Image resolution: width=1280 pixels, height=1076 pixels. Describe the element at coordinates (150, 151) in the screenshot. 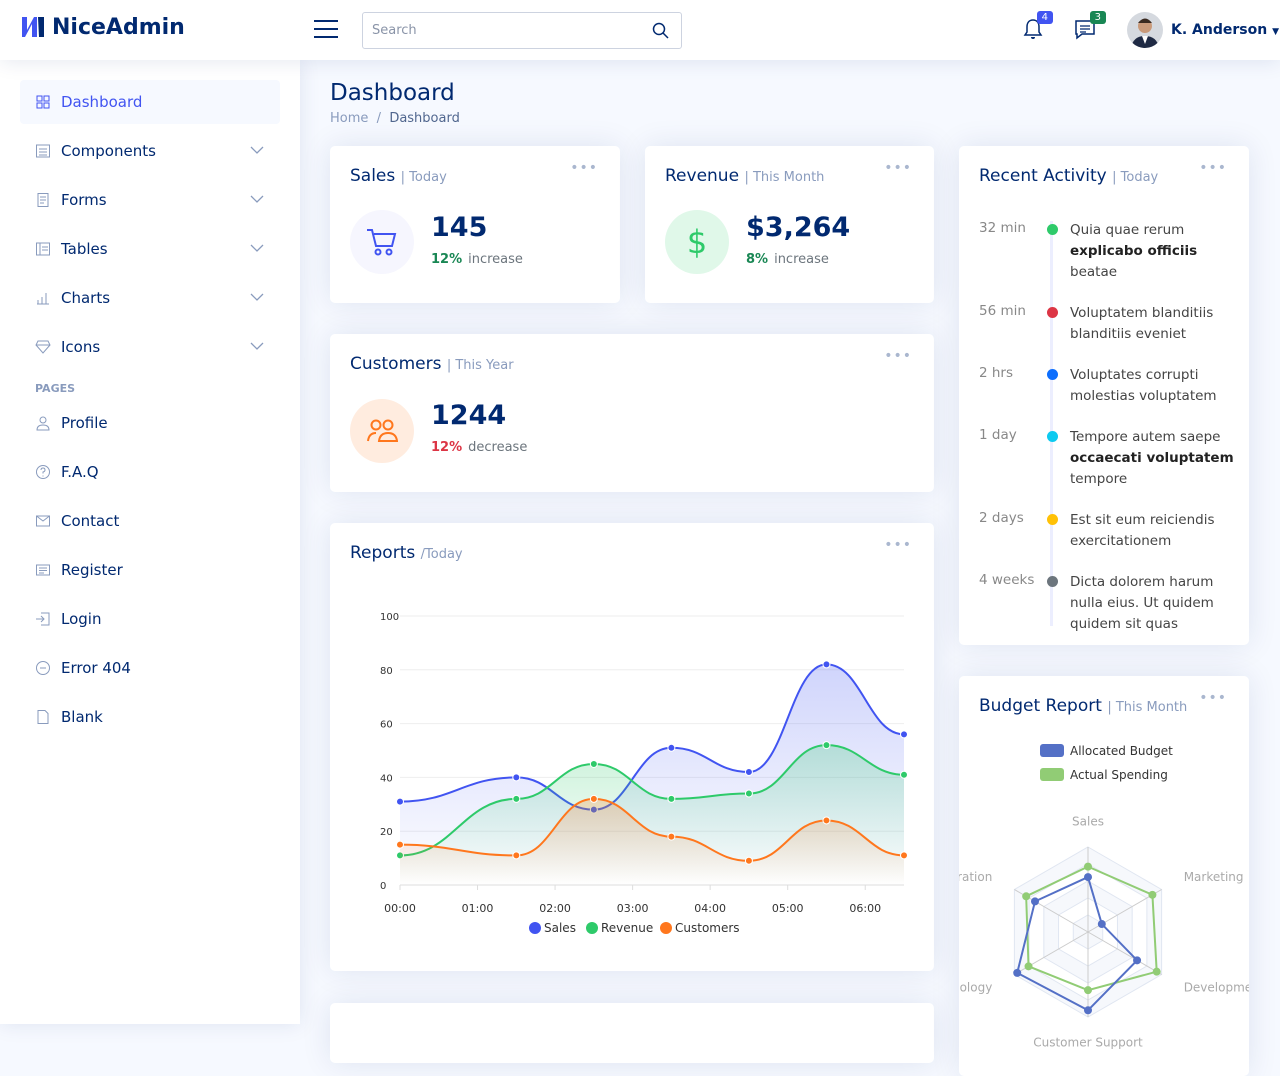

I see `sidebar-item-components: Components` at that location.